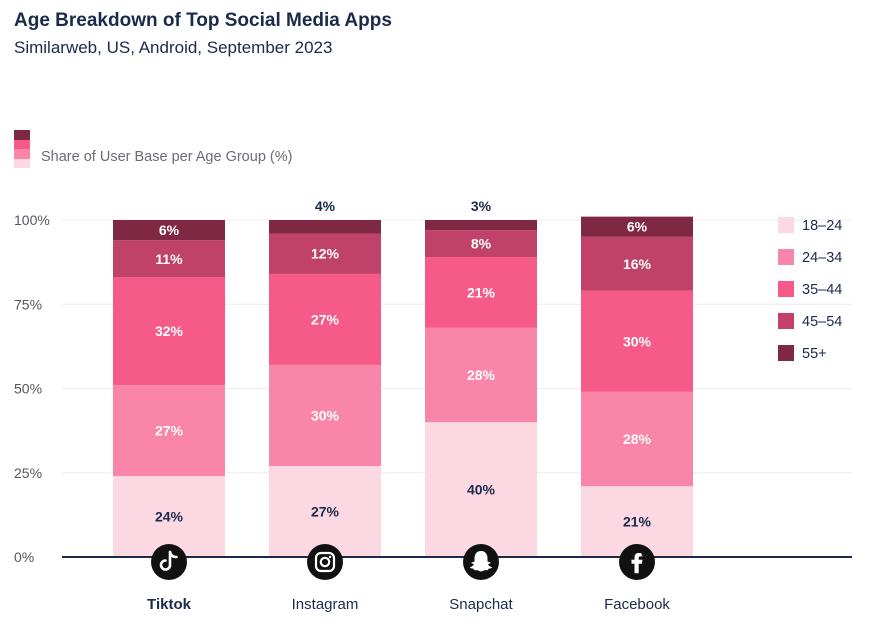  I want to click on bar-label-snapchat-35-44: 21%, so click(481, 292).